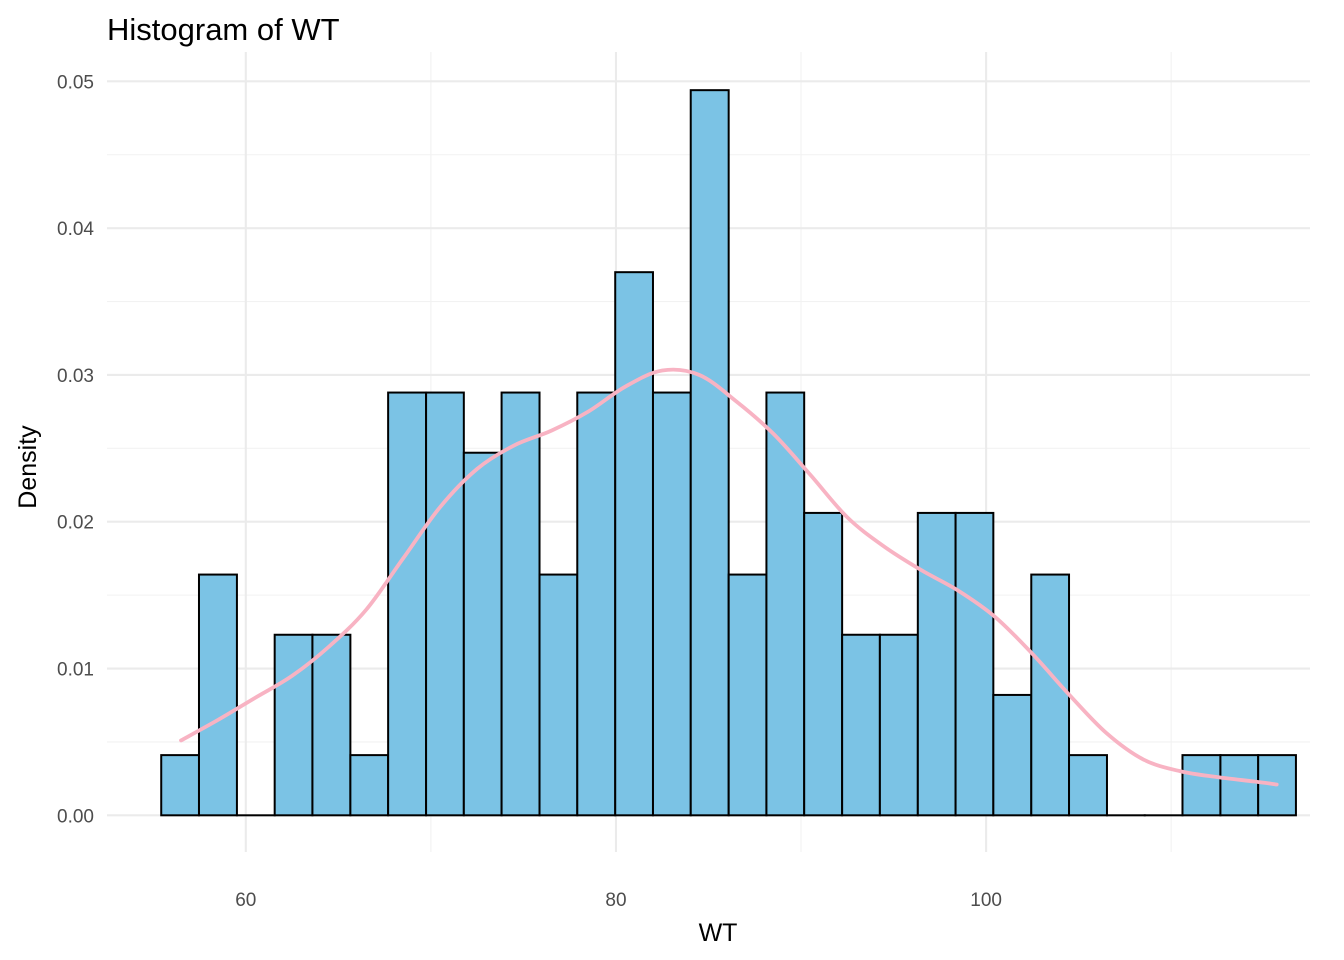  What do you see at coordinates (28, 467) in the screenshot?
I see `y-axis-title: Density` at bounding box center [28, 467].